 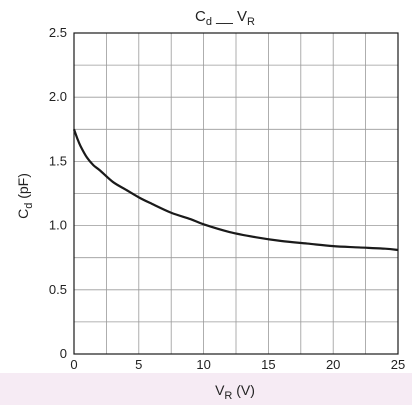 I want to click on x-tick-label: 10, so click(x=203, y=364).